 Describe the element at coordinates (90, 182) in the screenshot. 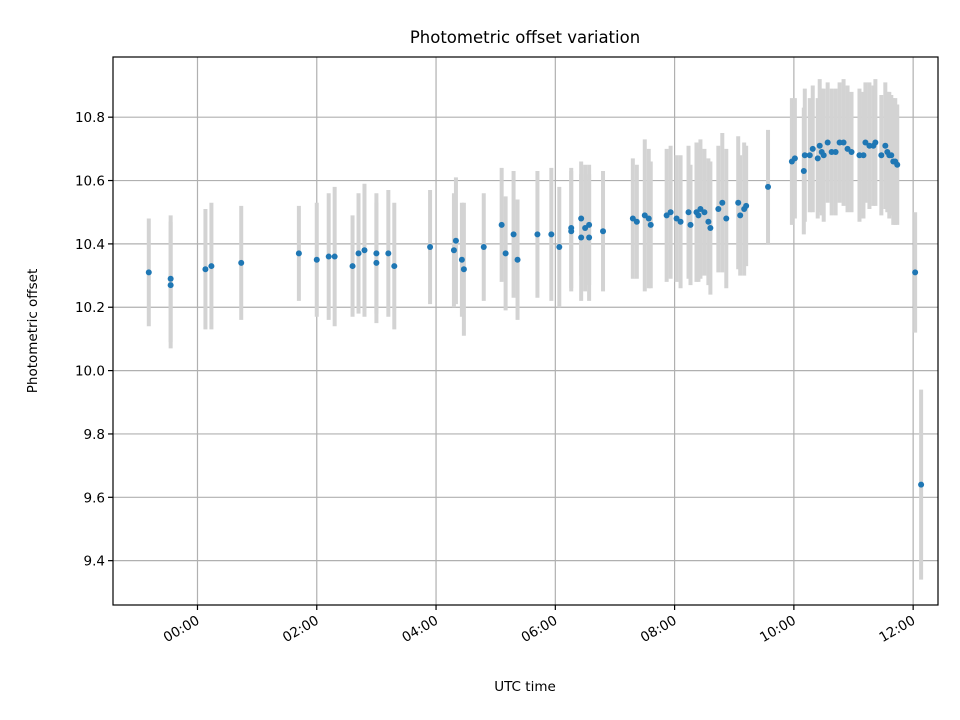

I see `y-tick-label: 10.6` at that location.